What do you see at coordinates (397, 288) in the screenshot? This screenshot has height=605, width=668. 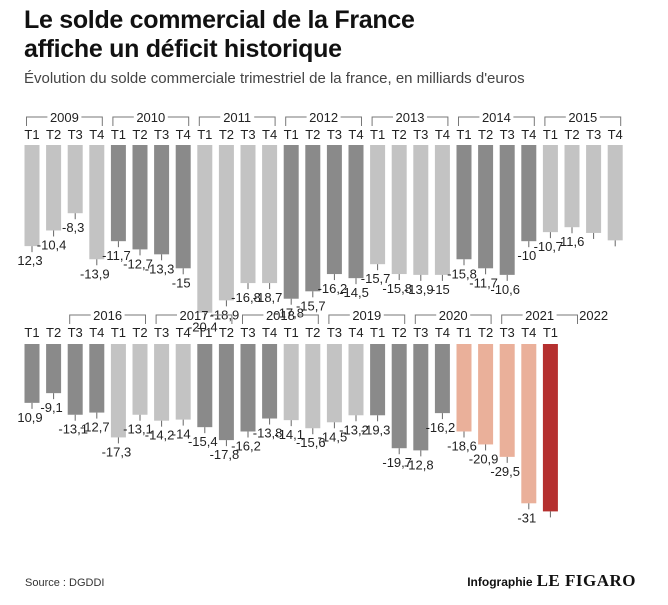 I see `data-label: -15,8` at bounding box center [397, 288].